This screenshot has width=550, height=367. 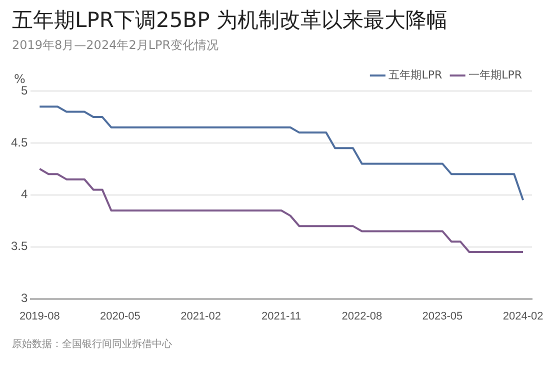 I want to click on x-tick-label: 2019-08, so click(x=39, y=316).